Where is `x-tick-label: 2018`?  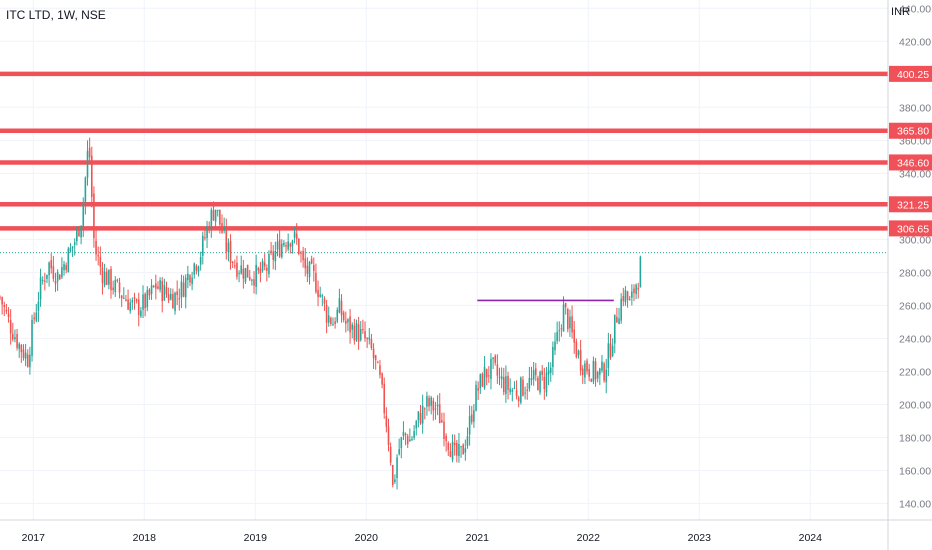 x-tick-label: 2018 is located at coordinates (145, 538).